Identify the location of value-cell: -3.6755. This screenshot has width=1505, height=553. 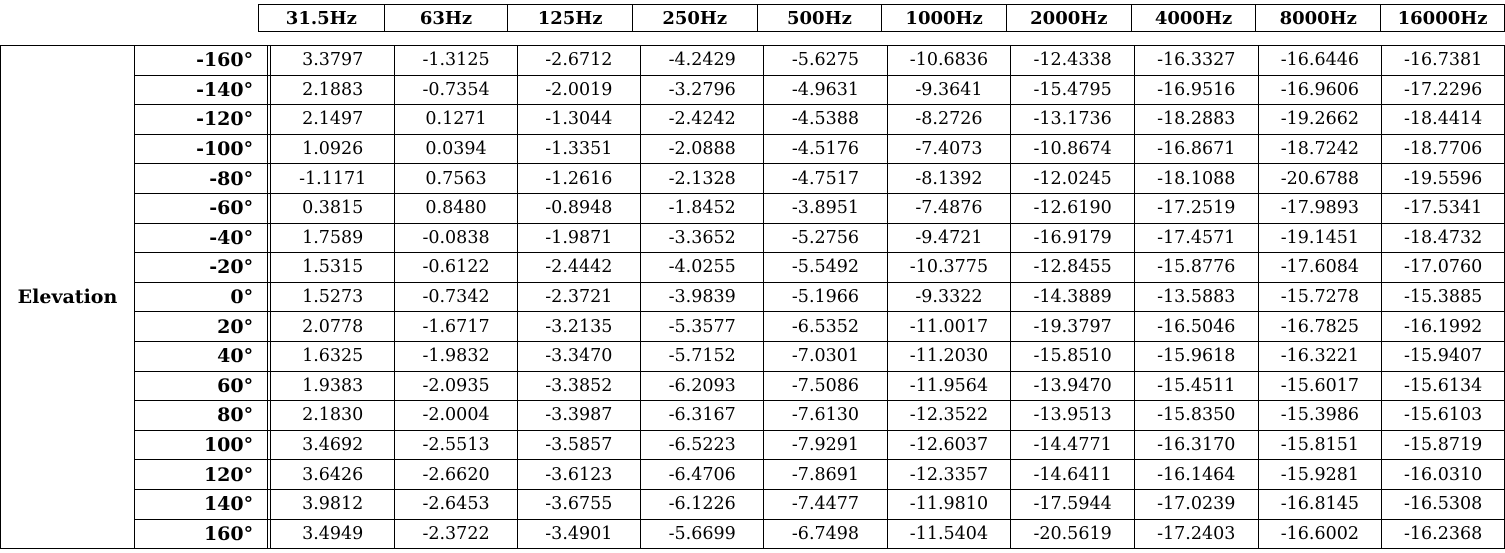
(579, 504).